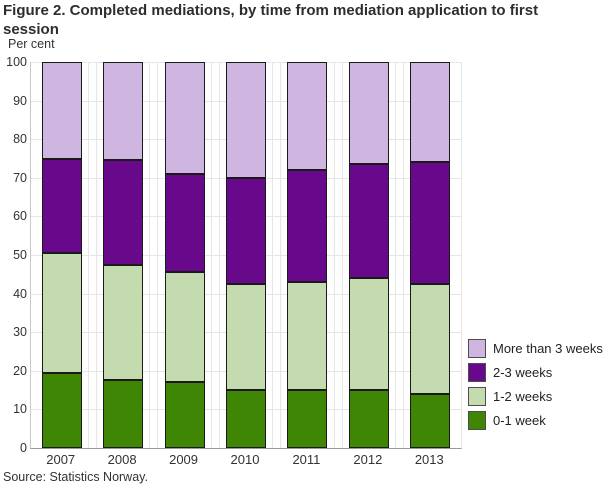  Describe the element at coordinates (368, 221) in the screenshot. I see `bar-segment-2012-2-3-weeks` at that location.